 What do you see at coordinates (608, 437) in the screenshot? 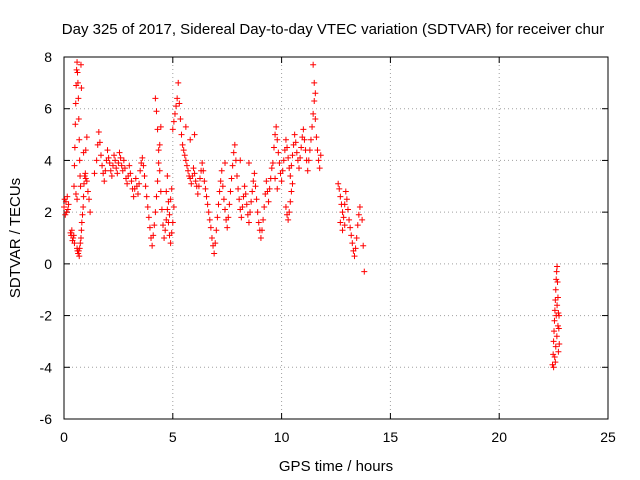
I see `x-tick-label: 25` at bounding box center [608, 437].